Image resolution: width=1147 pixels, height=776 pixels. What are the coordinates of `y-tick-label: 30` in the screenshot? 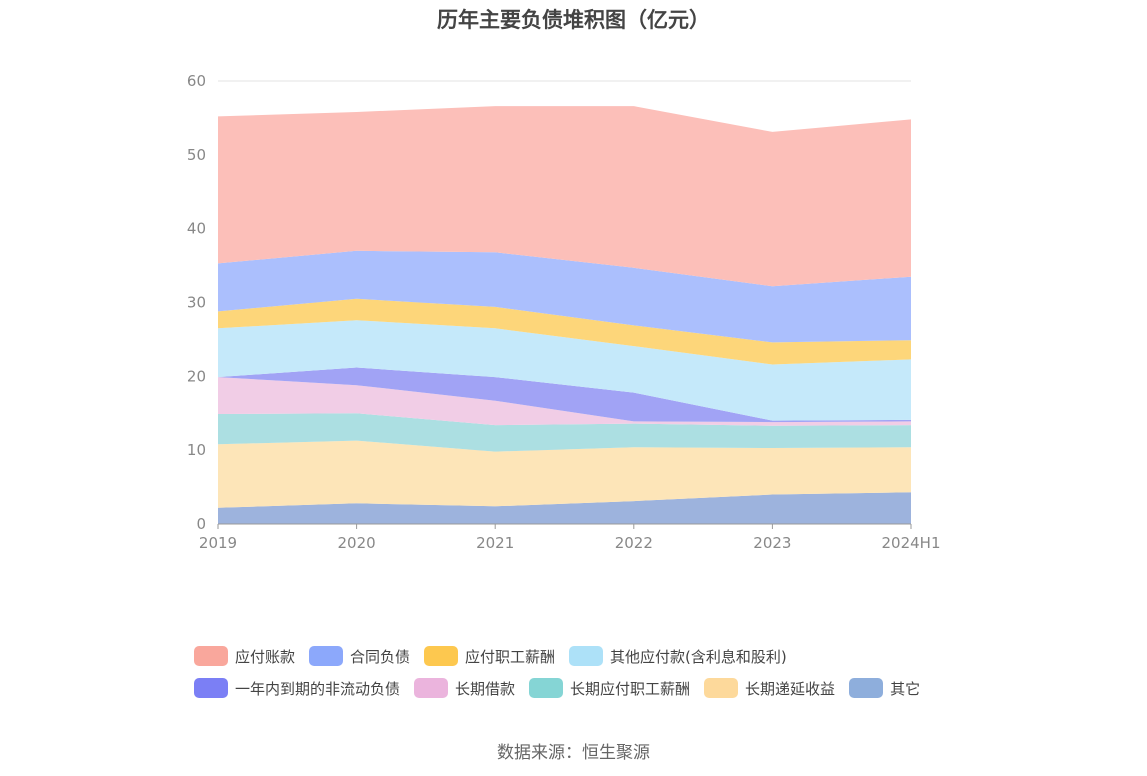 It's located at (196, 303).